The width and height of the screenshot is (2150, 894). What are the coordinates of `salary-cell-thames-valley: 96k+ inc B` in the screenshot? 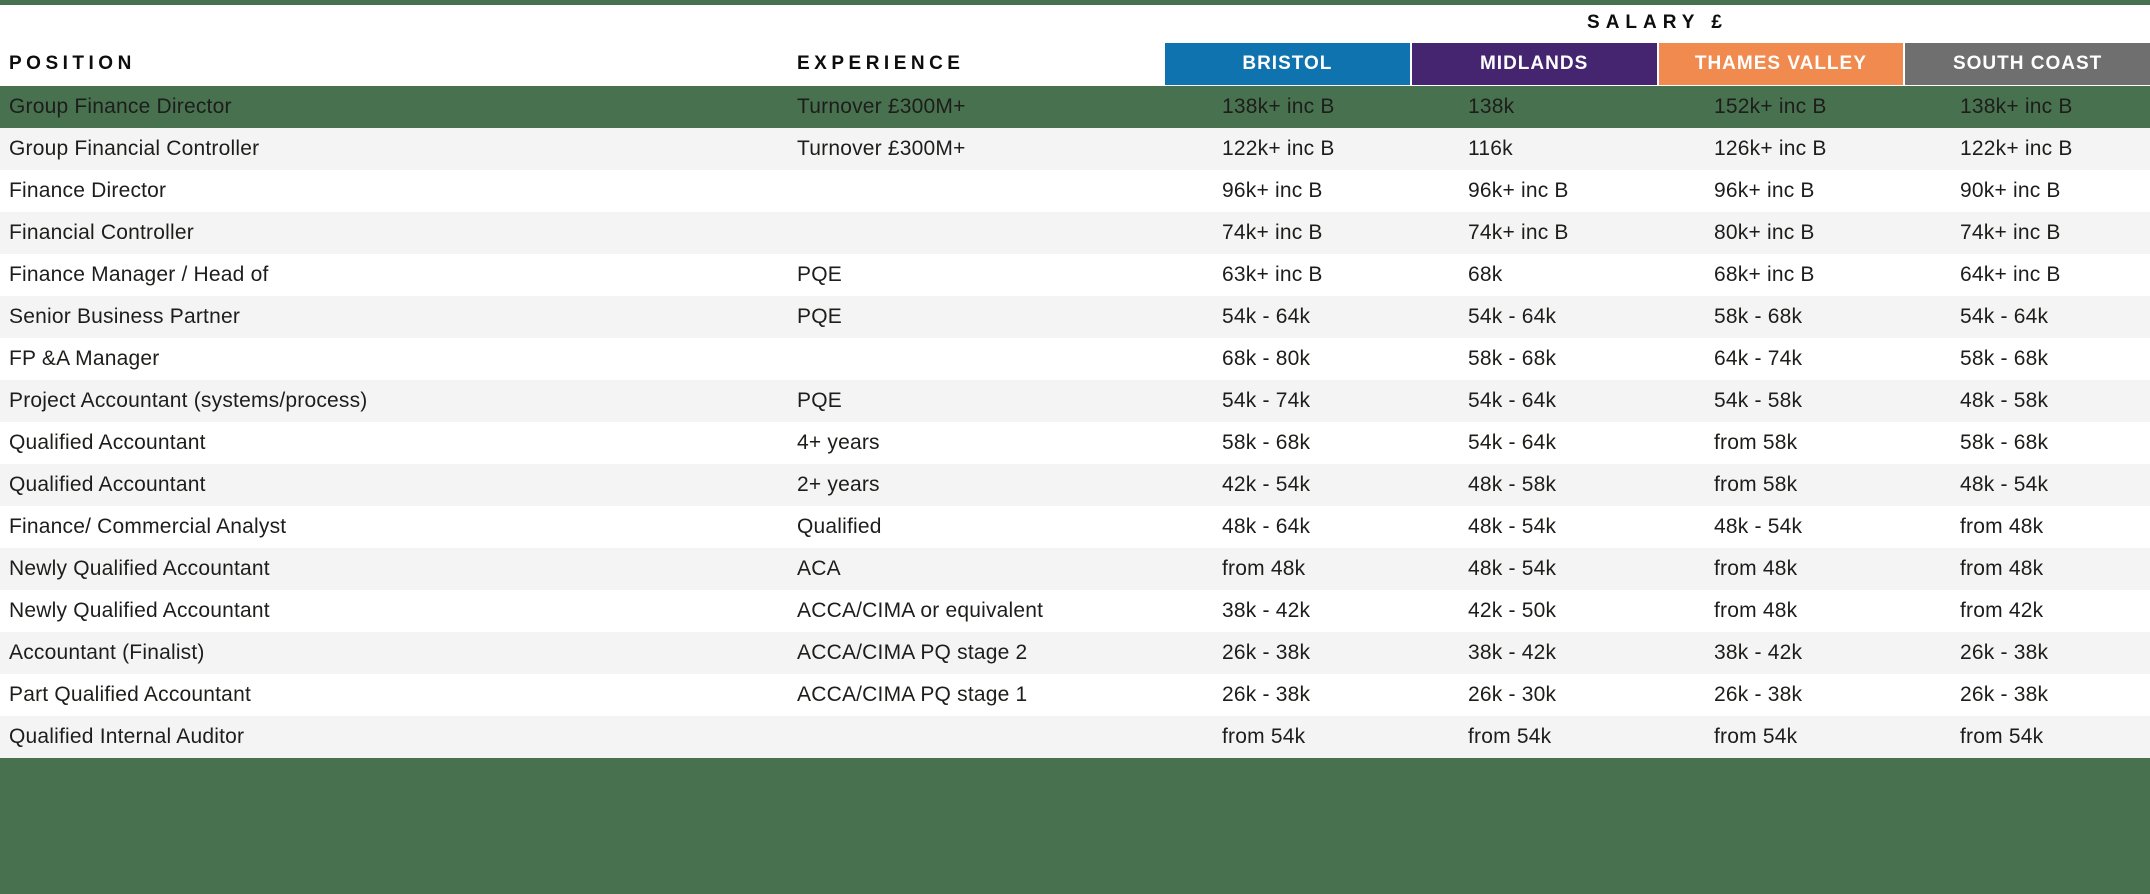 It's located at (1764, 190).